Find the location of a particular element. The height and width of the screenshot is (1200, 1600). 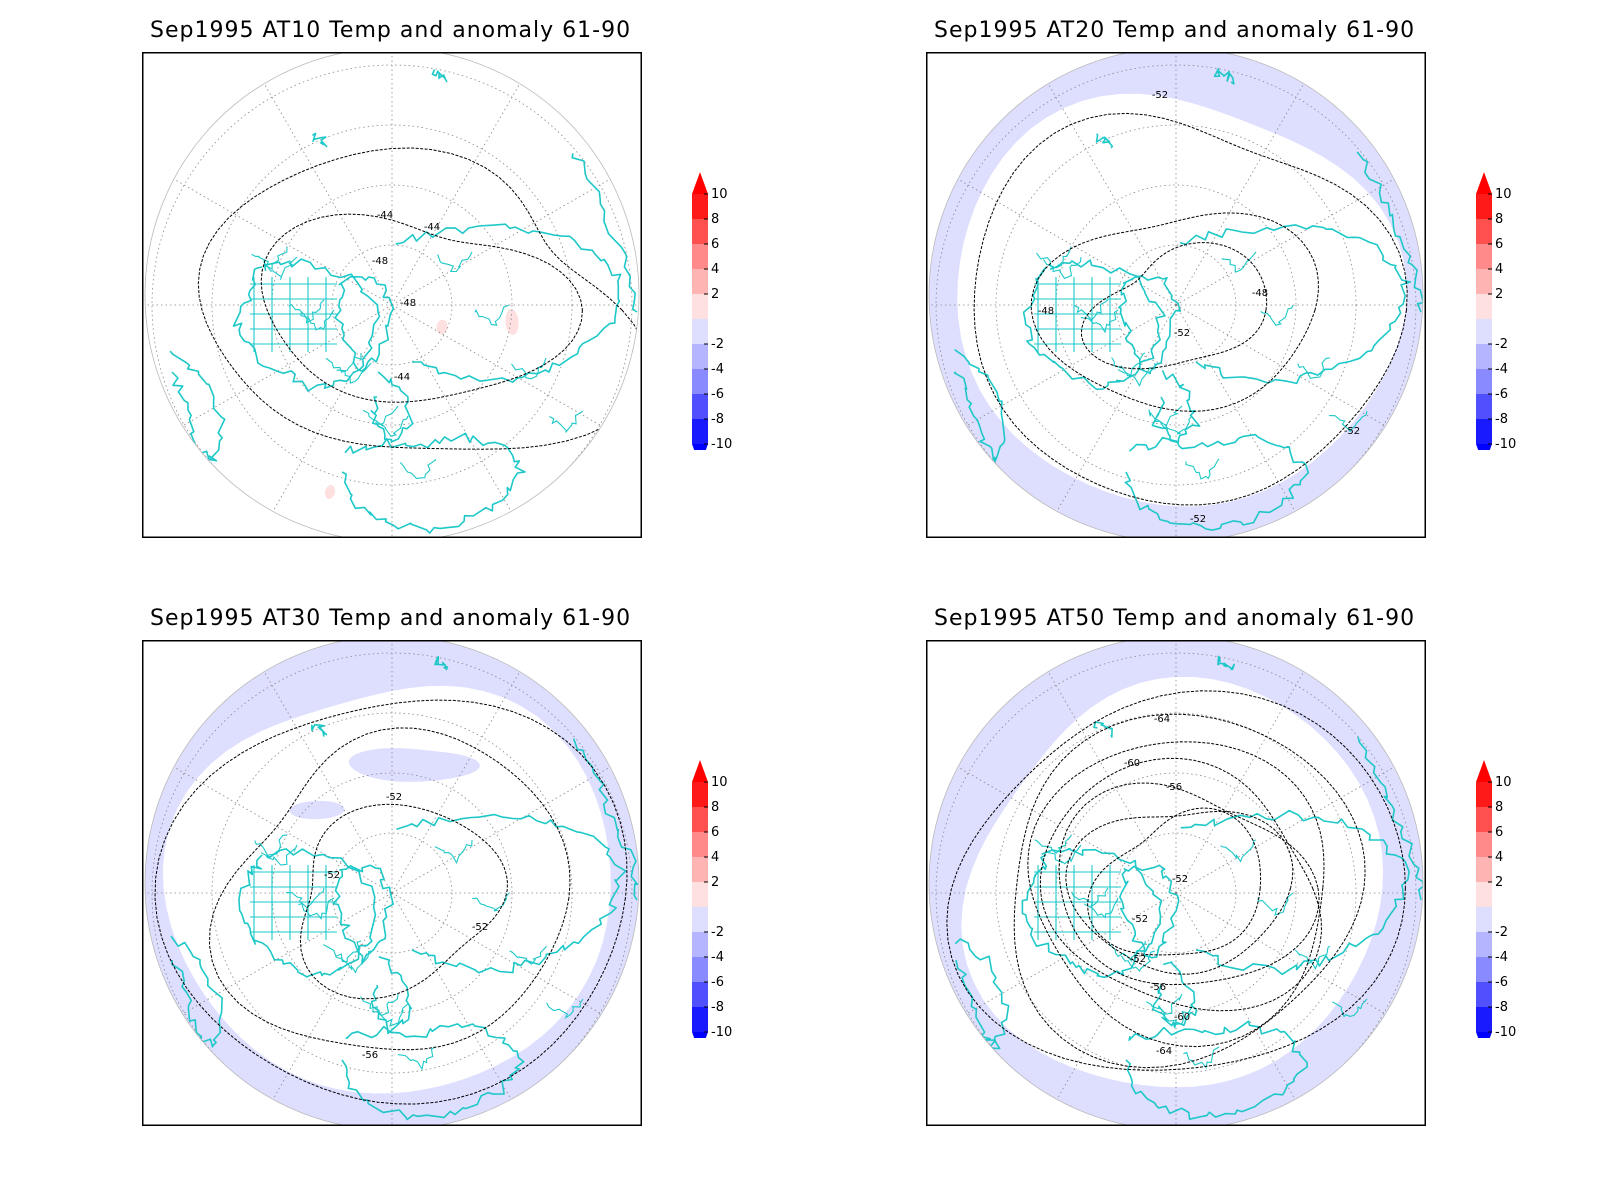

colorbar-at30: 10 8 6 4 2 -2 -4 -6 -8 -10 is located at coordinates (712, 899).